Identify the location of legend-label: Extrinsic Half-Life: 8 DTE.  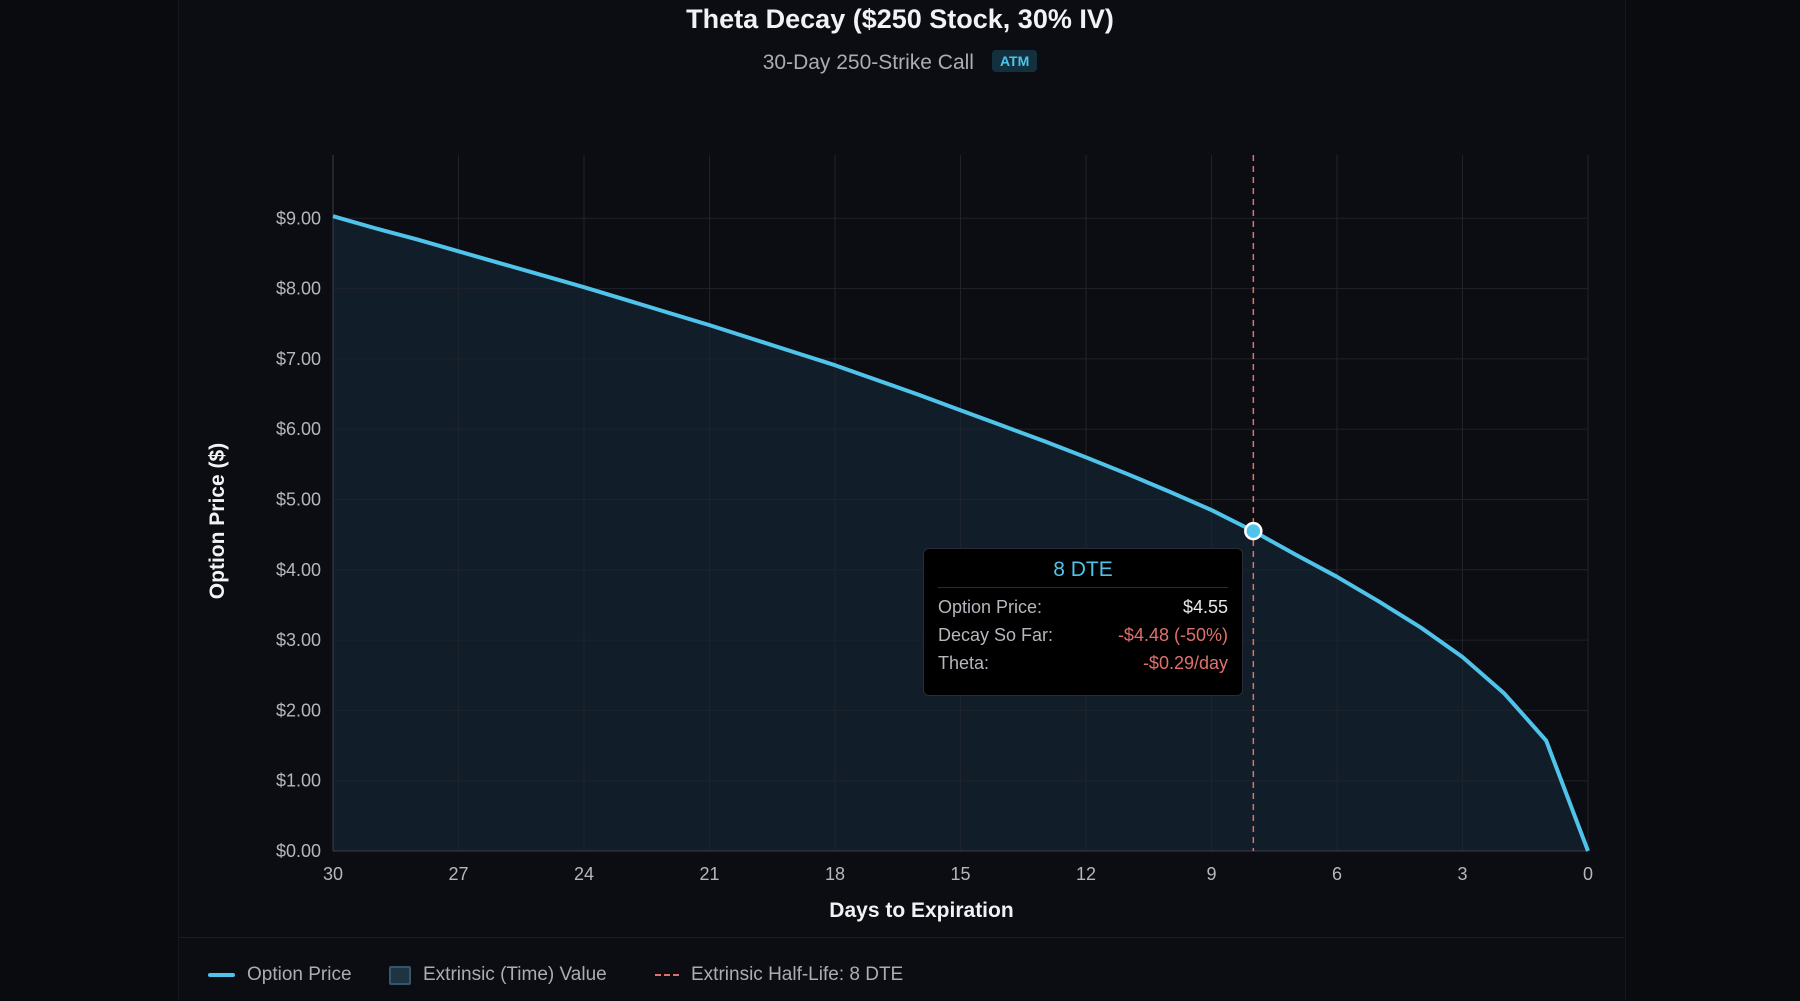
(797, 974).